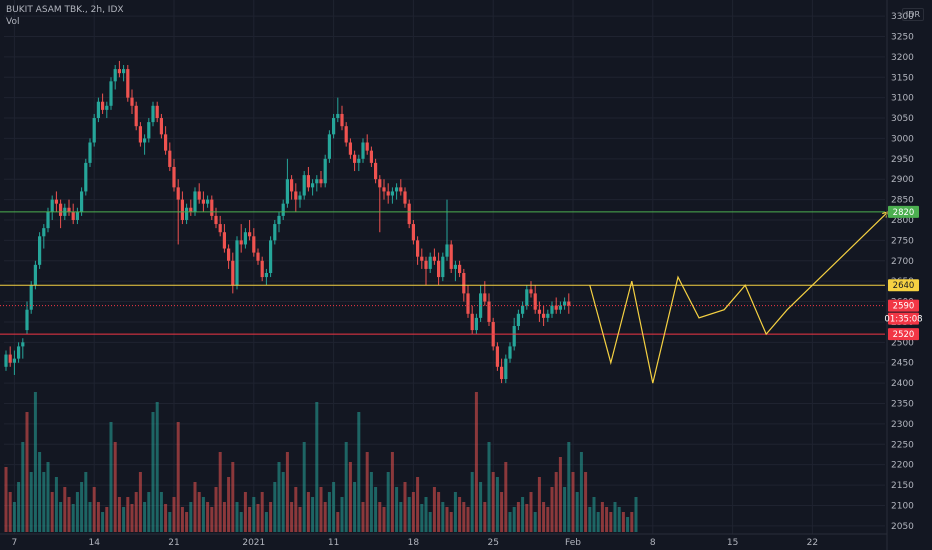 The width and height of the screenshot is (932, 550). Describe the element at coordinates (253, 543) in the screenshot. I see `time-tick-label: 2021` at that location.